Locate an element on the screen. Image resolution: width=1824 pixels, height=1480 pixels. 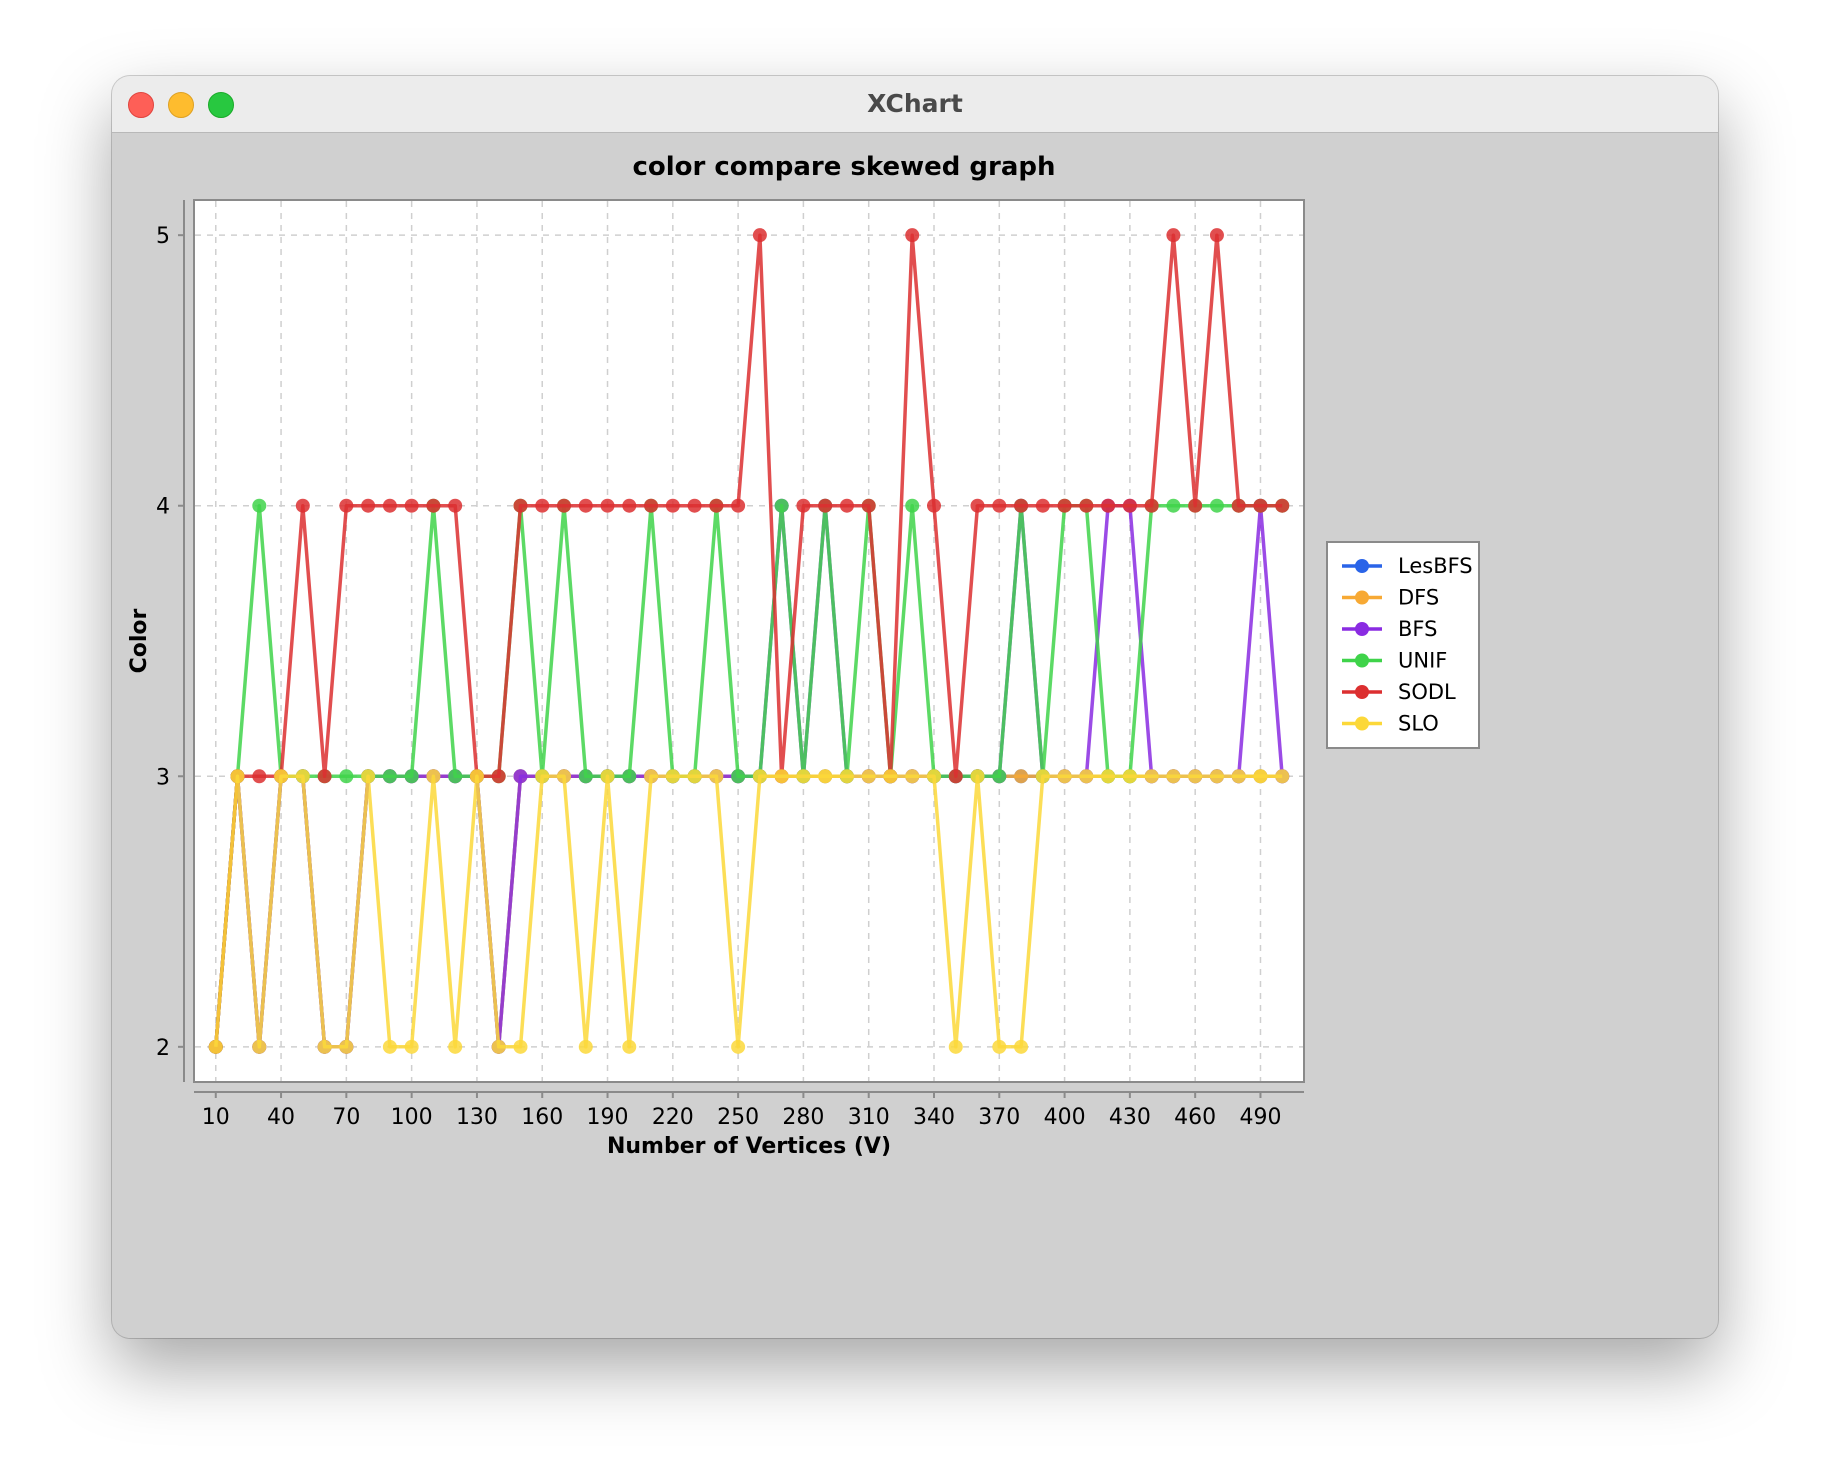
x-tick-label: 340 is located at coordinates (934, 1117).